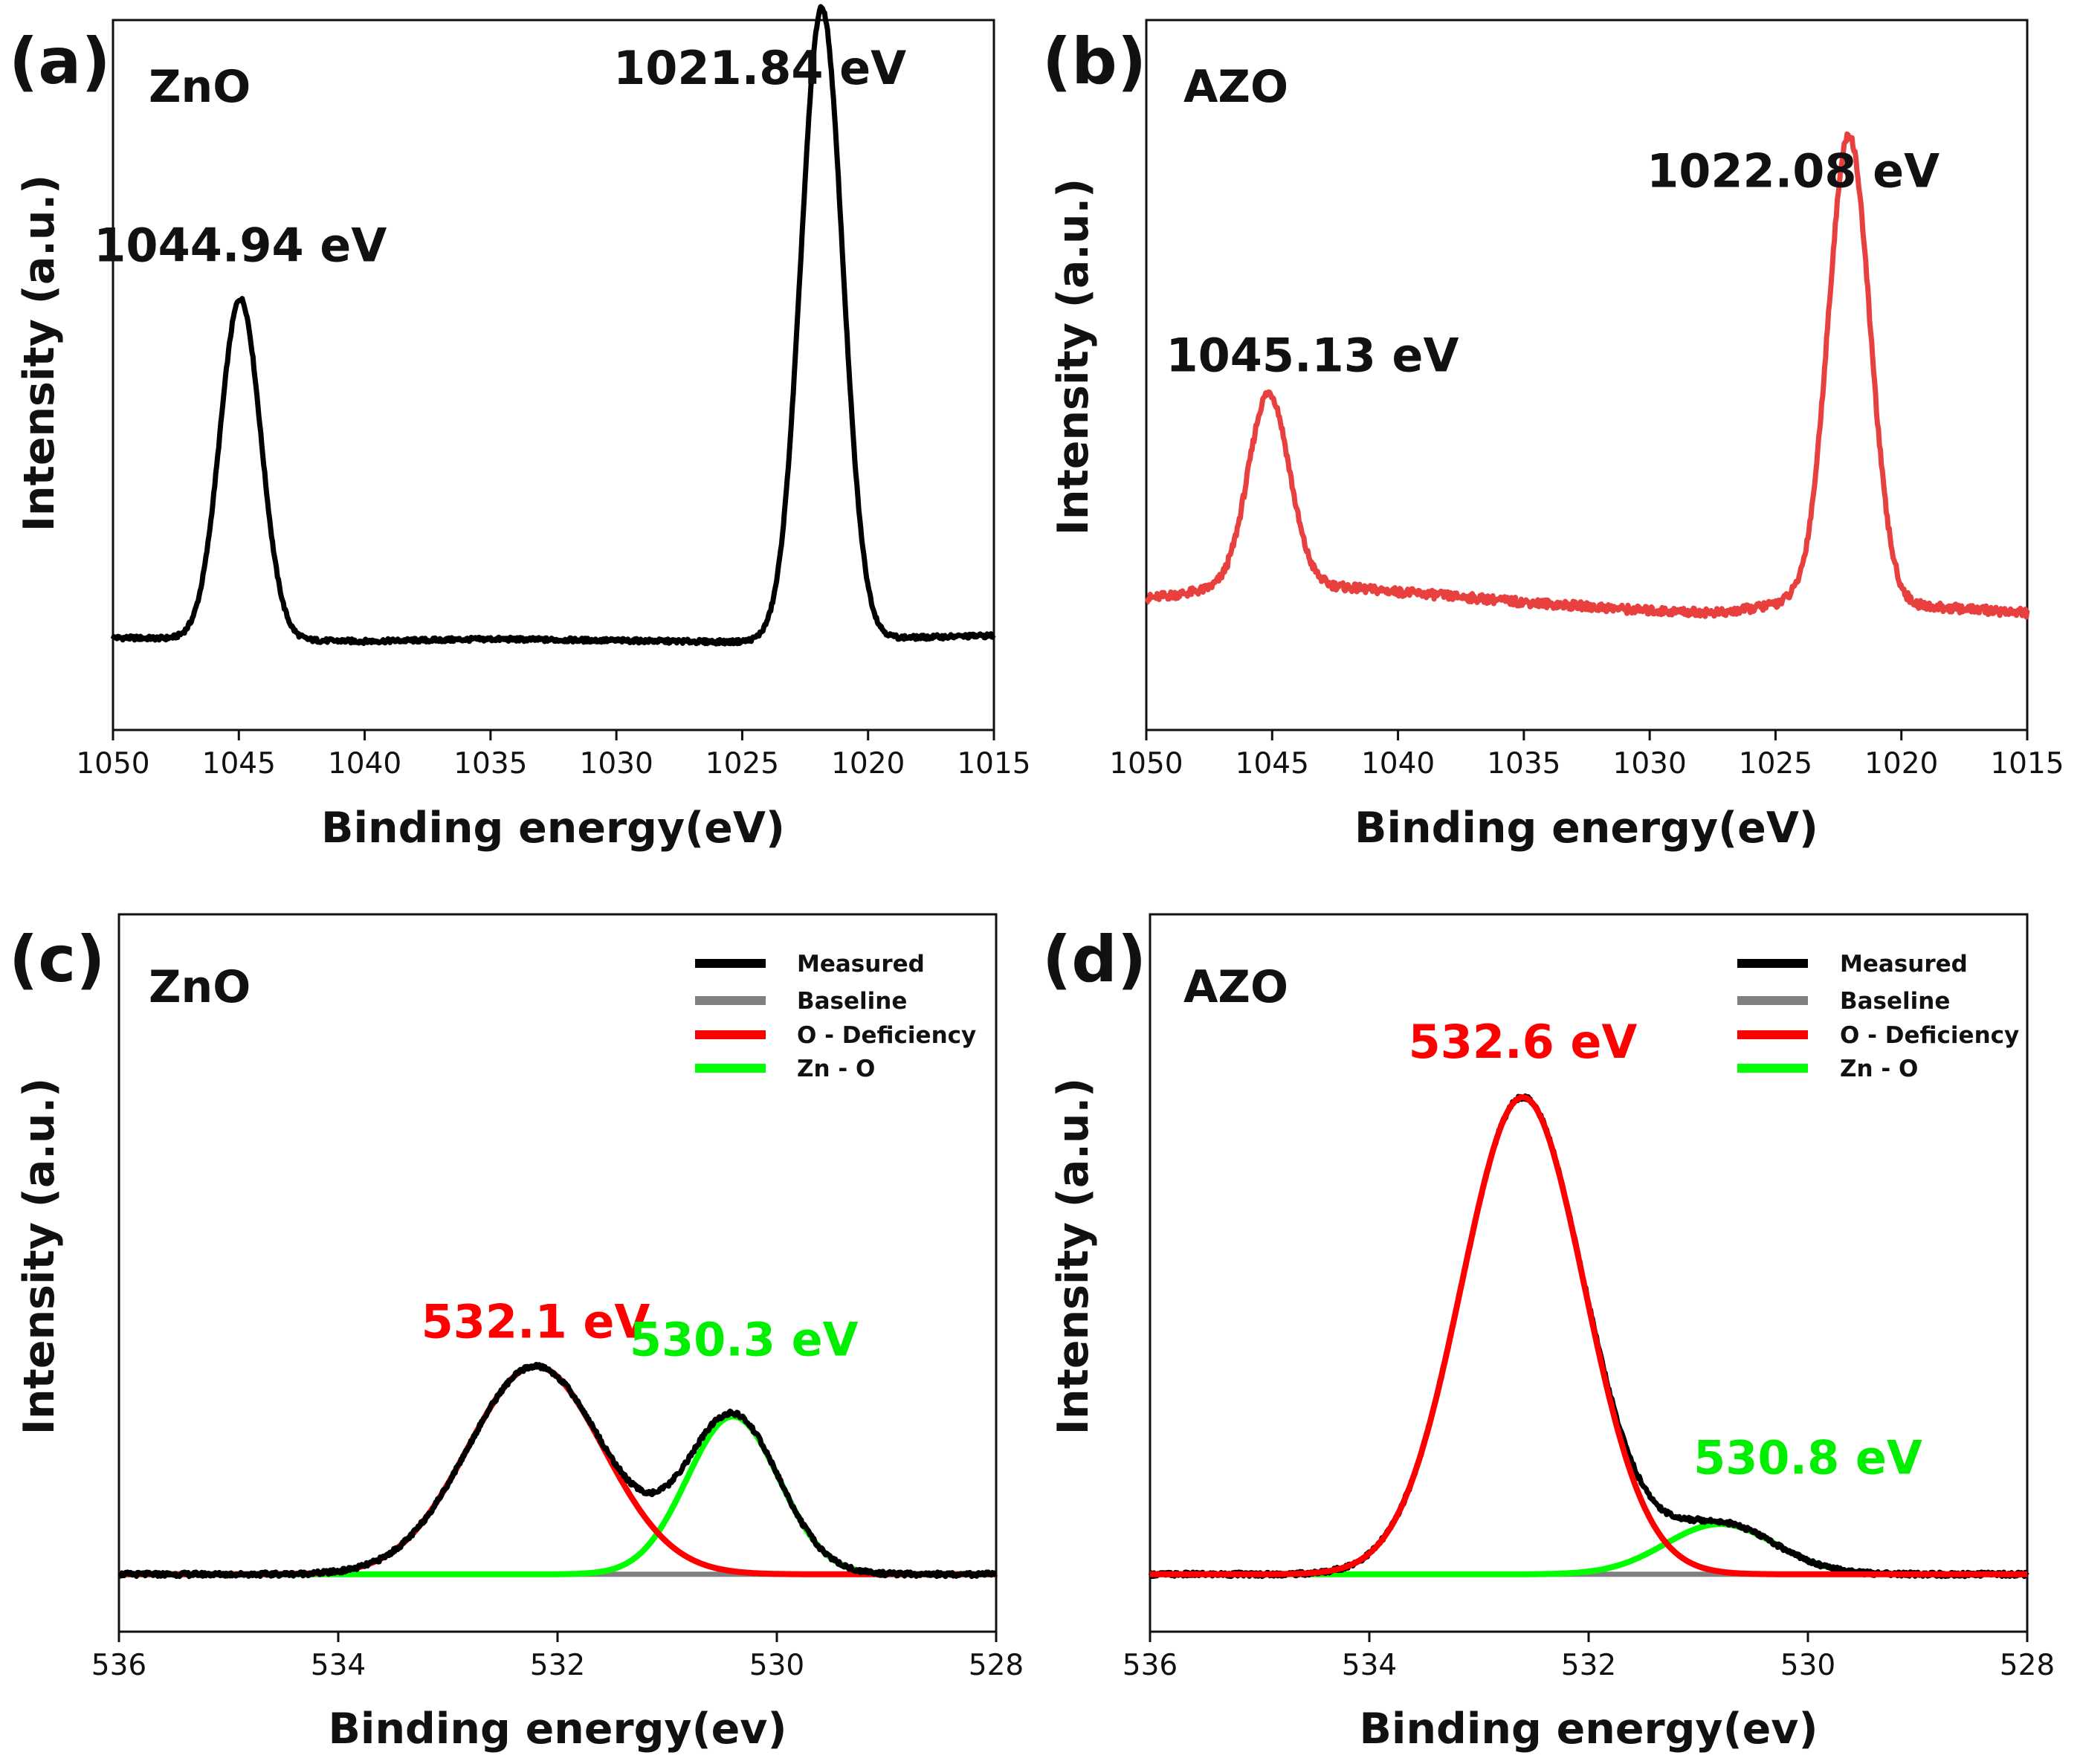  What do you see at coordinates (1094, 62) in the screenshot?
I see `panel-letter: (b)` at bounding box center [1094, 62].